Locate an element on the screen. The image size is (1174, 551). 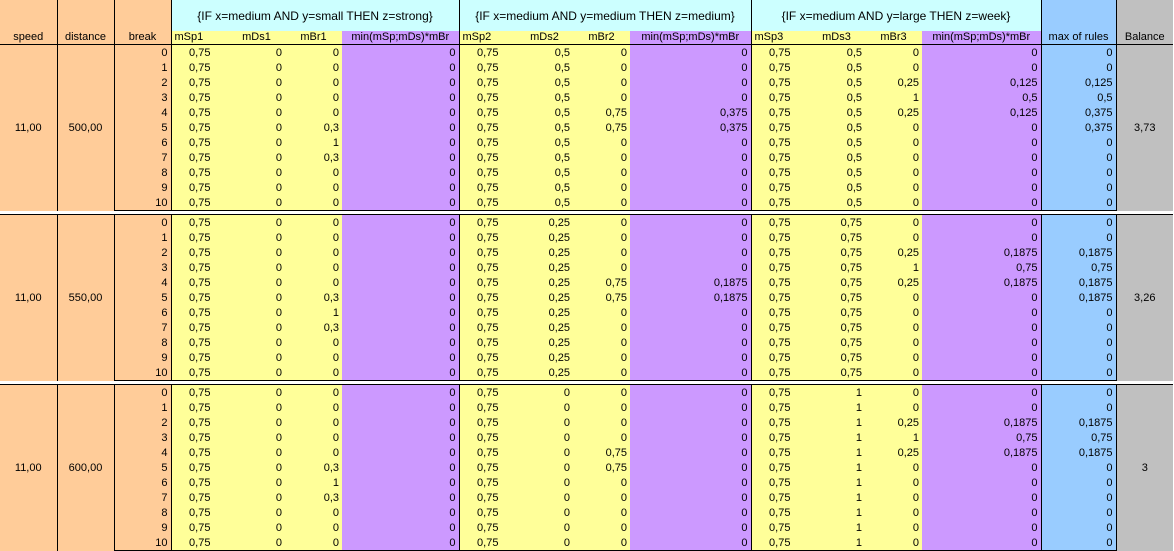
cell-max-of-rules: 0,125 is located at coordinates (1079, 82).